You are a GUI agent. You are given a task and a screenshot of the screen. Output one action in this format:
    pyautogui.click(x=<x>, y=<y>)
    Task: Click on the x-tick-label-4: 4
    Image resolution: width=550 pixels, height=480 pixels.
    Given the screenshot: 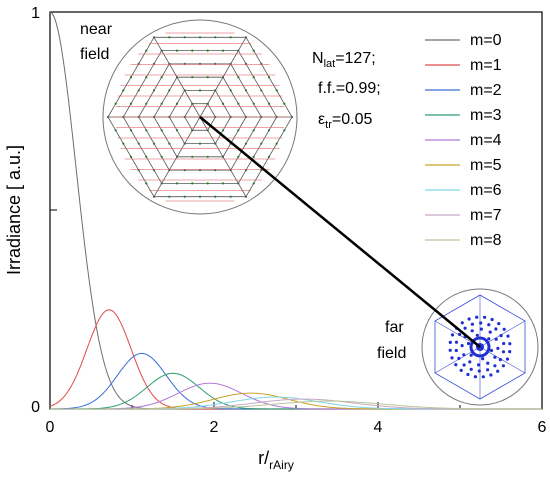 What is the action you would take?
    pyautogui.click(x=378, y=427)
    